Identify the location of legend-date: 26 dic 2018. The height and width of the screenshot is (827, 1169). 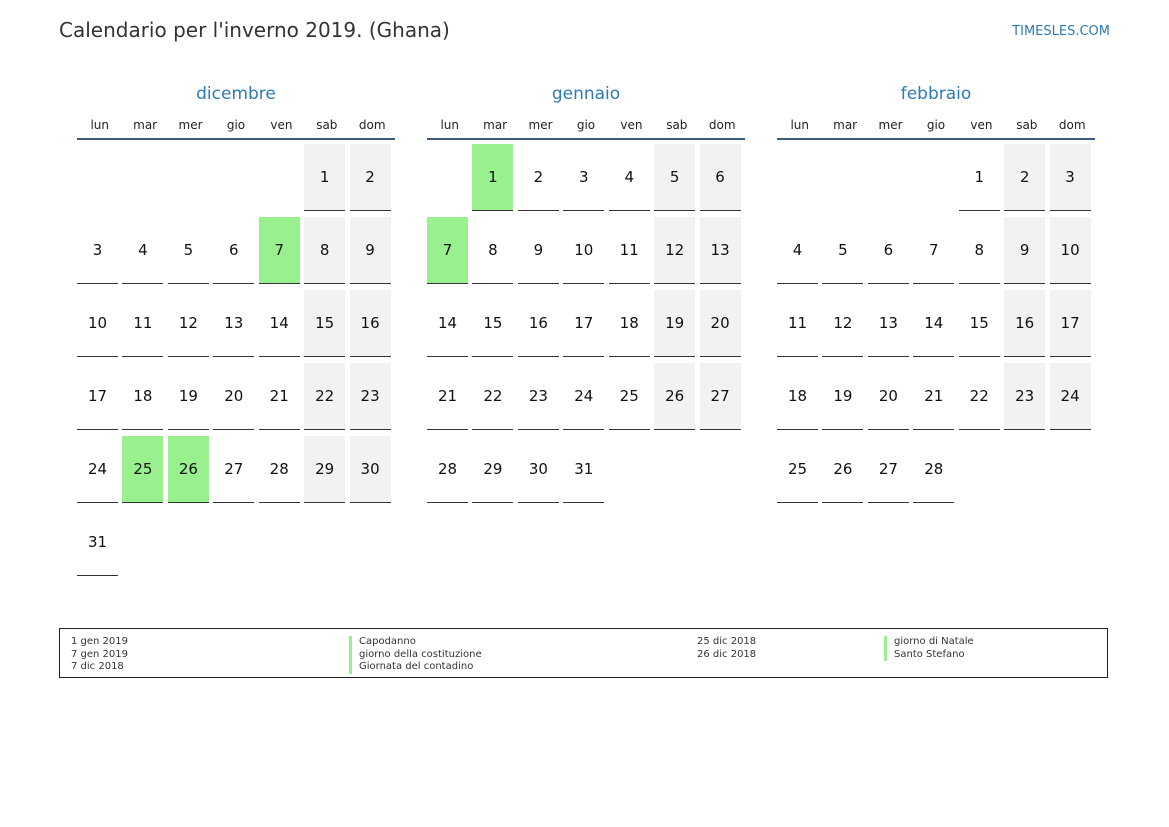
(727, 654).